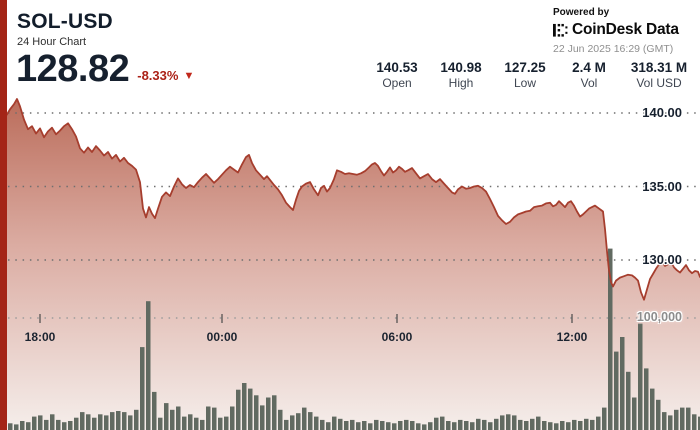 This screenshot has width=700, height=430. I want to click on stat-high: 140.98 High, so click(461, 75).